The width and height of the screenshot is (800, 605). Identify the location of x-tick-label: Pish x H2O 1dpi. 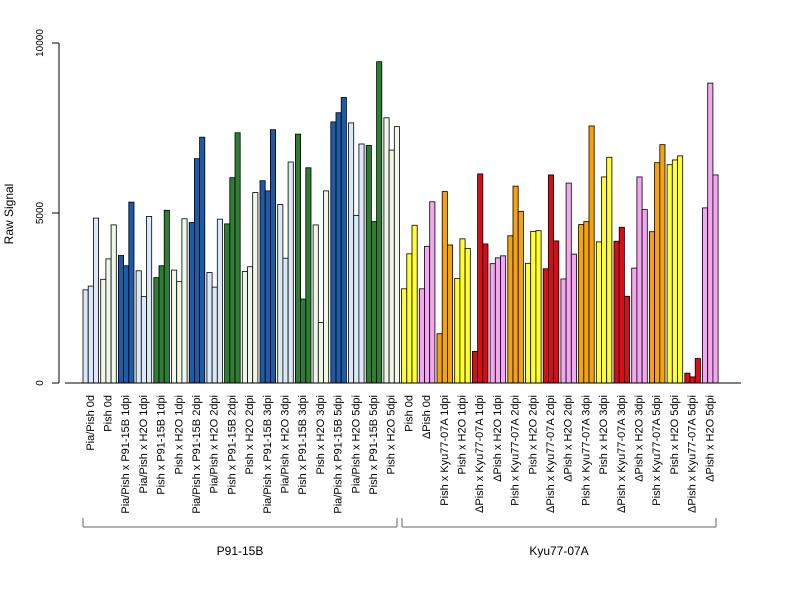
(463, 434).